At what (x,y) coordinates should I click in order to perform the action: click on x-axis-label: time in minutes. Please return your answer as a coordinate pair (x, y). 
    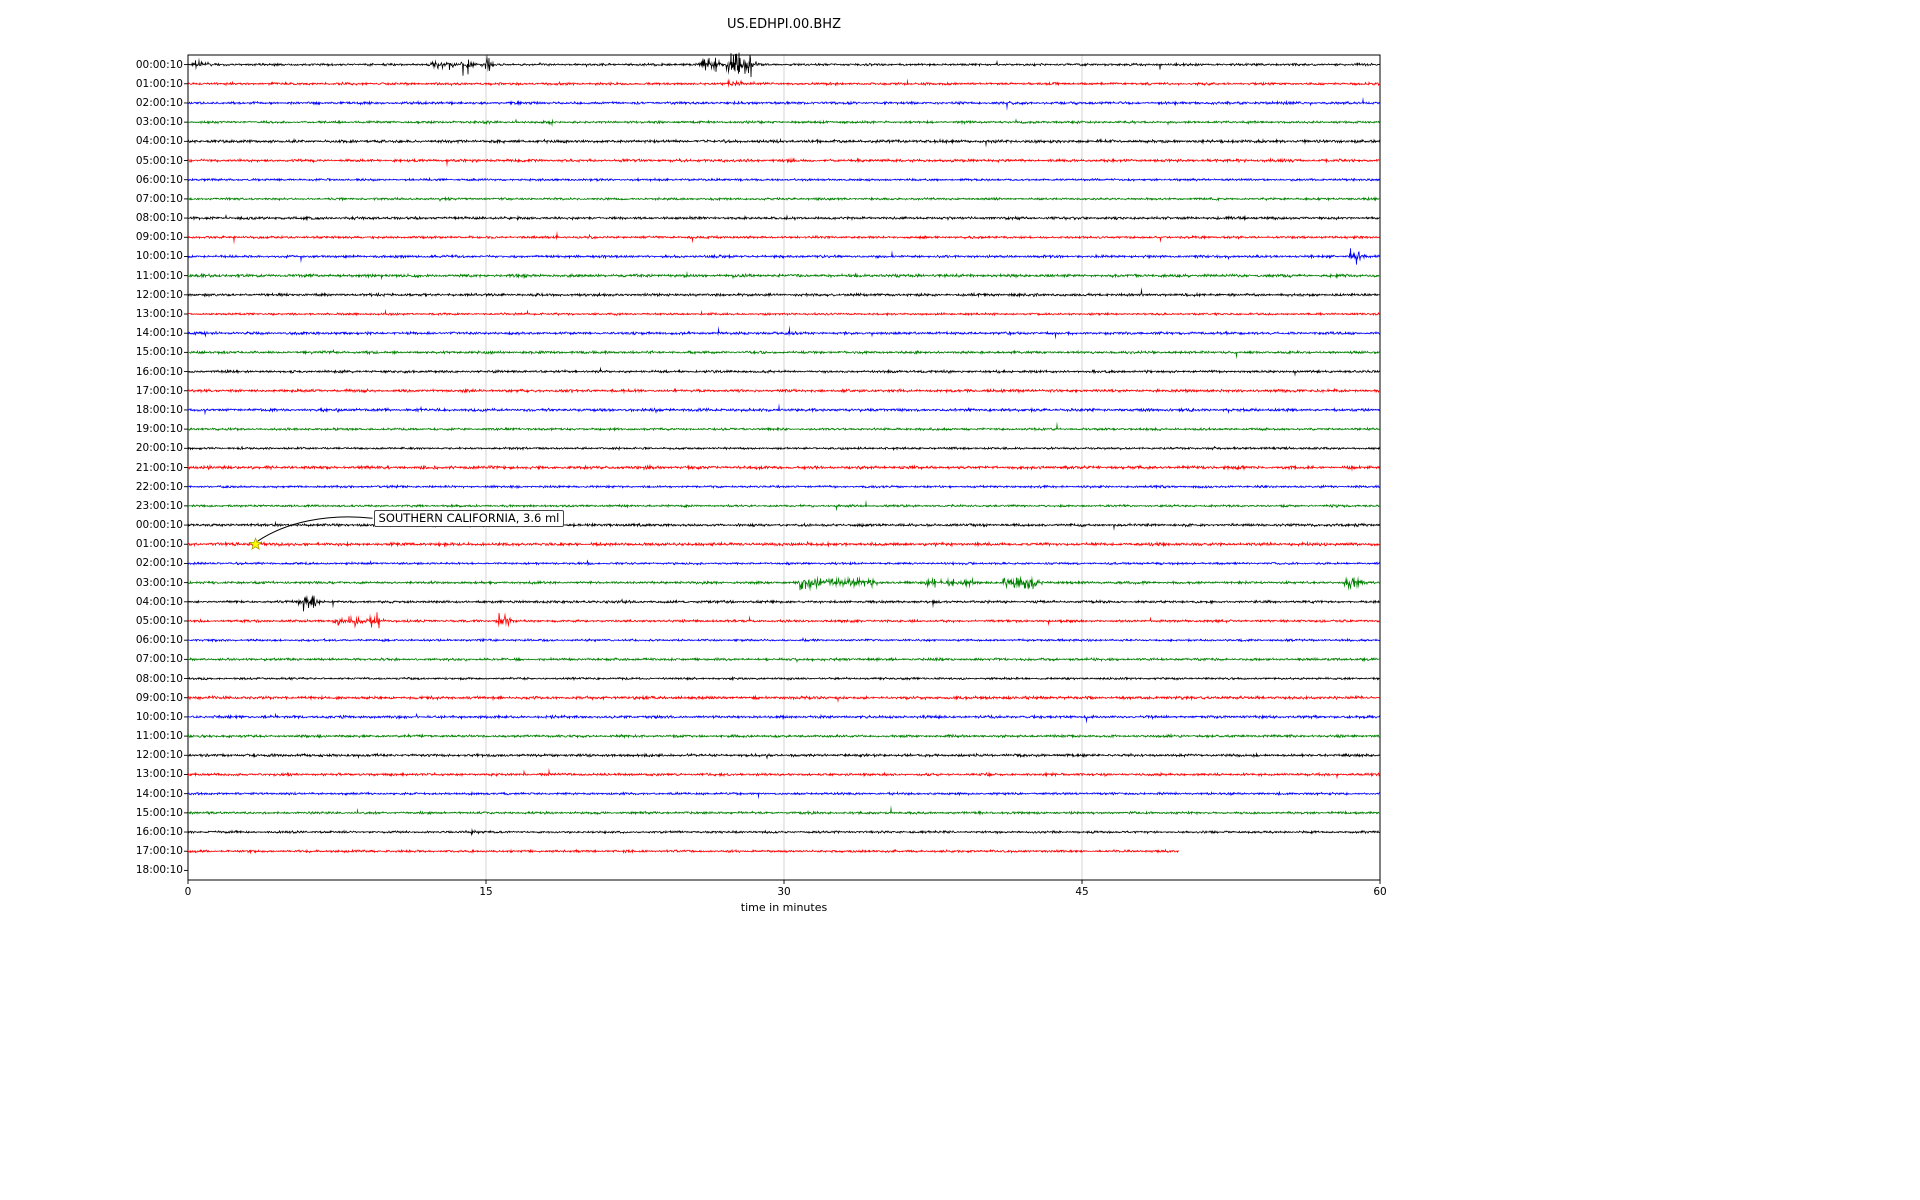
    Looking at the image, I should click on (784, 907).